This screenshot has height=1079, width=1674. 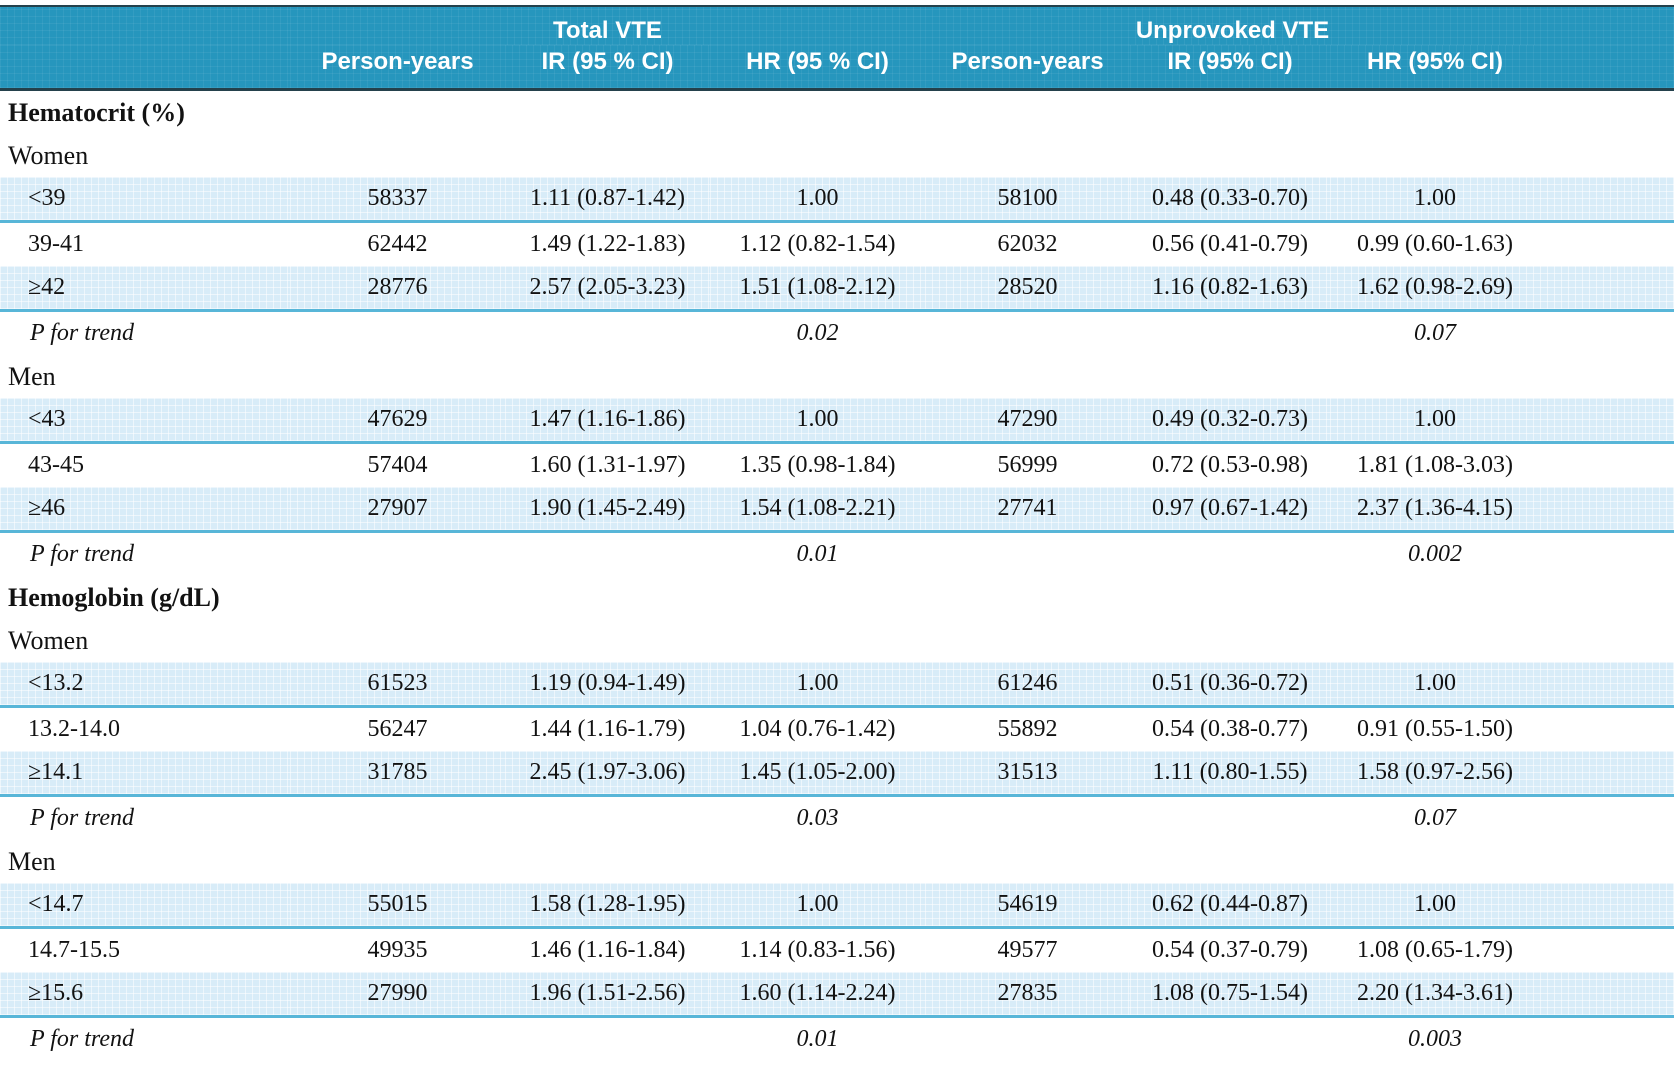 What do you see at coordinates (1435, 289) in the screenshot?
I see `cell-unprovoked-hr: 1.62 (0.98-2.69)` at bounding box center [1435, 289].